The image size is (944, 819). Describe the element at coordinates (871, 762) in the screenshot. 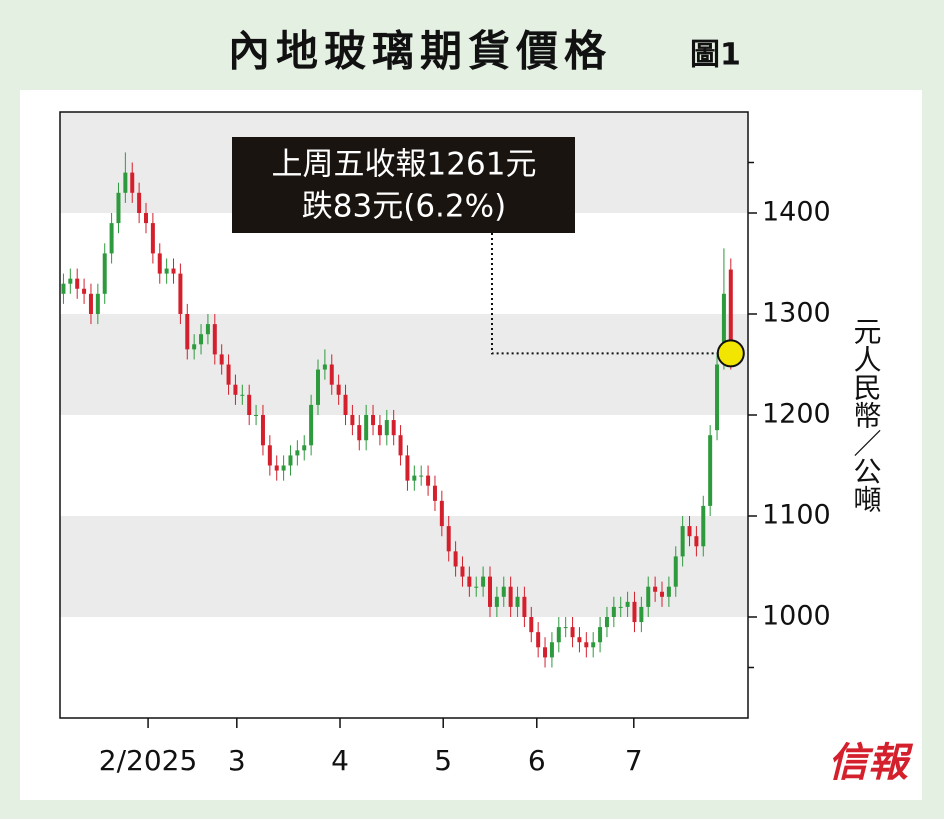

I see `logo: 信報` at that location.